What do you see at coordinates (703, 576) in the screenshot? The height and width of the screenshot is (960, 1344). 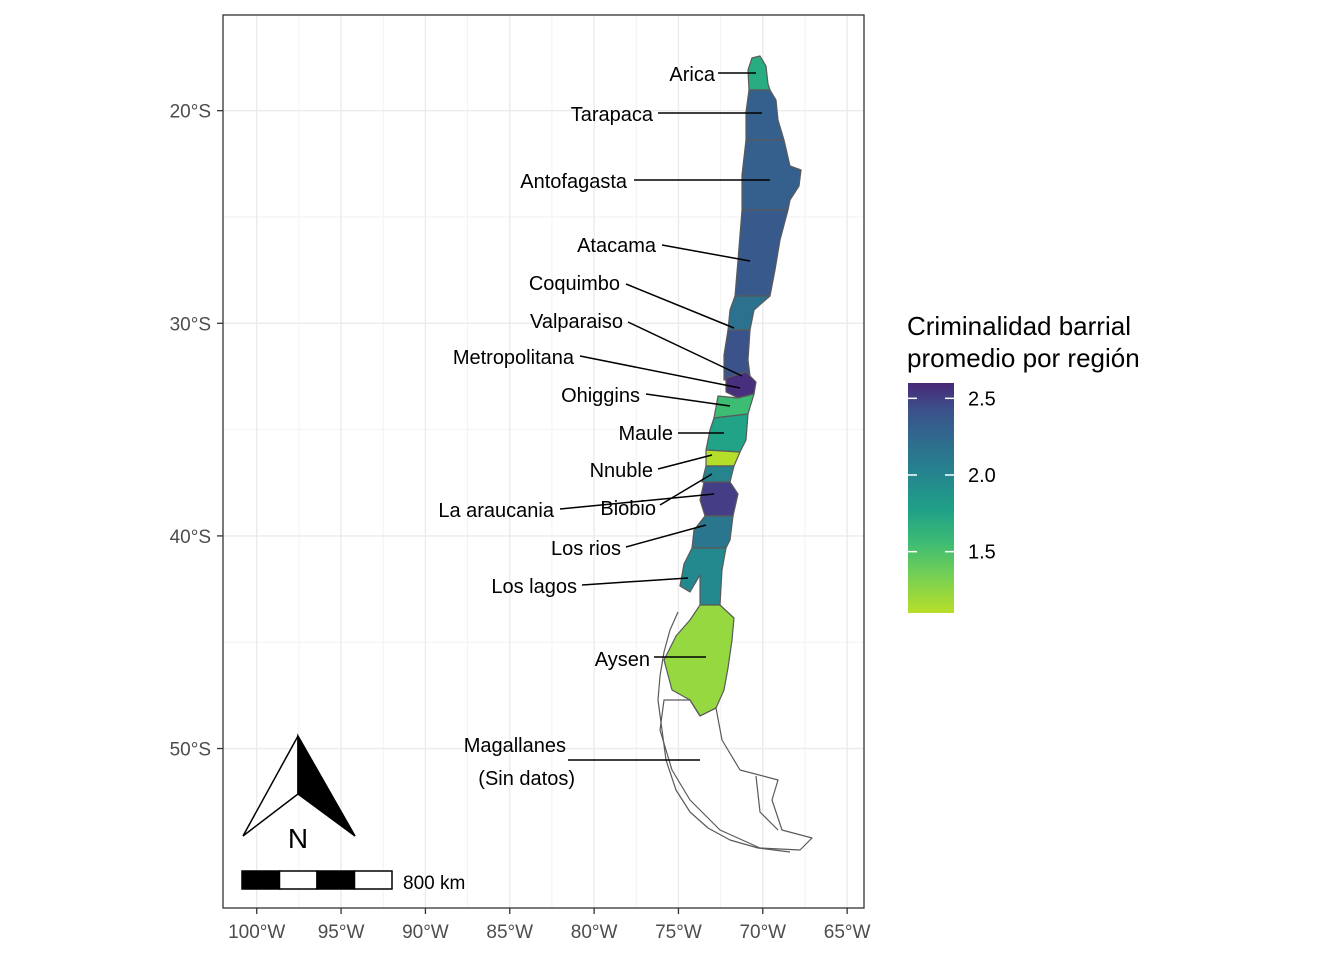 I see `region-los-lagos` at bounding box center [703, 576].